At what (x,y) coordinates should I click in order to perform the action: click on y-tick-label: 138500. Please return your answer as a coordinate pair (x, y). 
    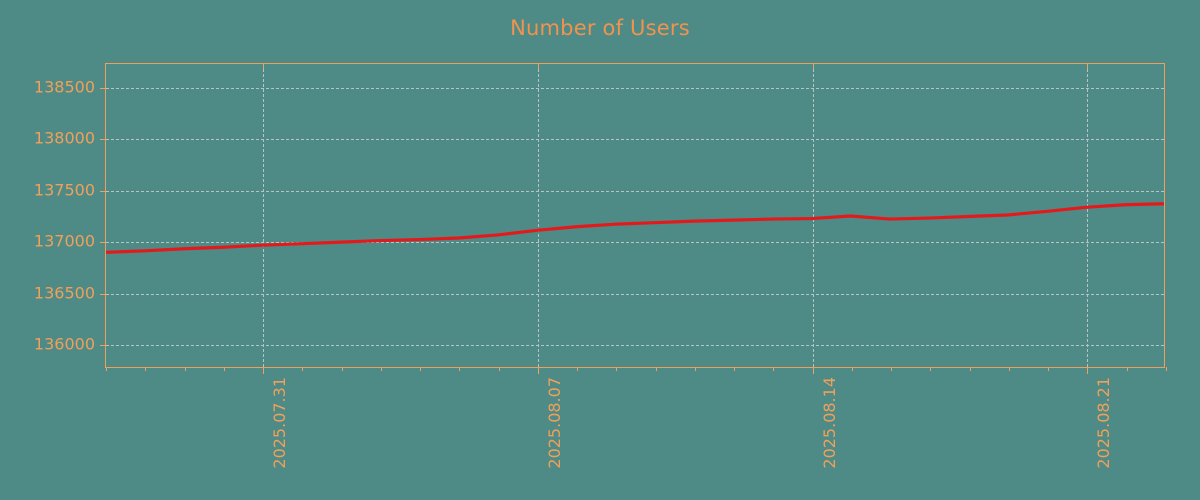
    Looking at the image, I should click on (64, 87).